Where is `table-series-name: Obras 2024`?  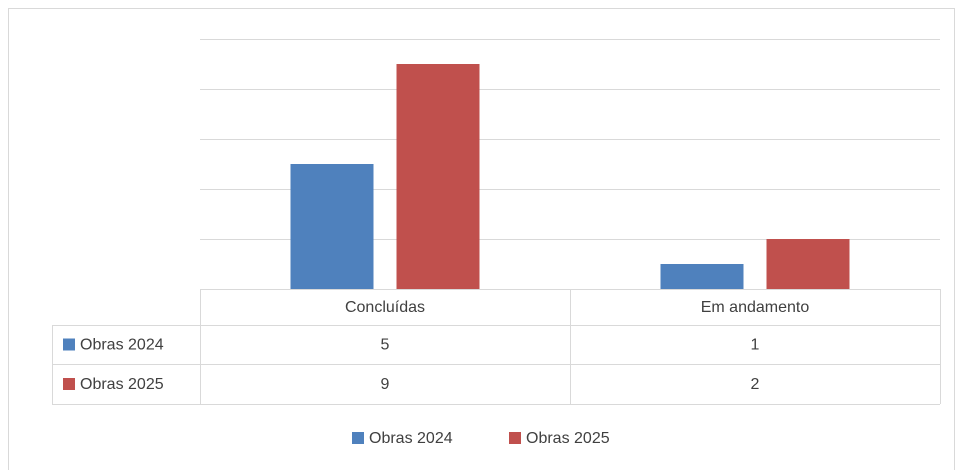
table-series-name: Obras 2024 is located at coordinates (122, 345).